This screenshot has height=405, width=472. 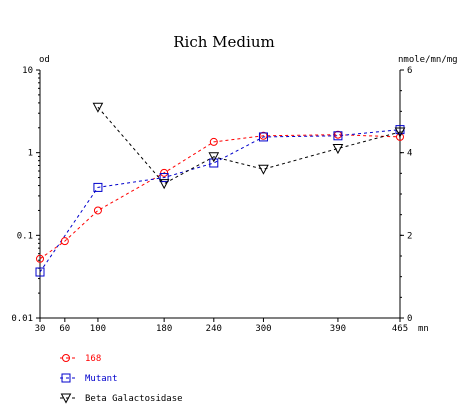 I want to click on y-right-tick-label: 6, so click(x=409, y=71).